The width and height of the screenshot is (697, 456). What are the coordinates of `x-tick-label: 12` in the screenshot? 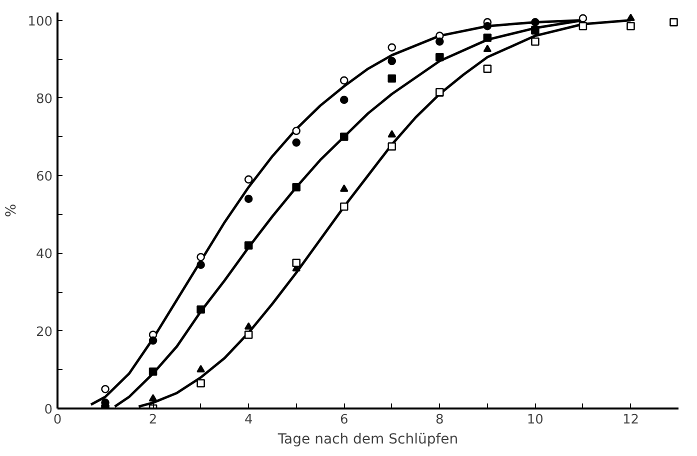 It's located at (631, 420).